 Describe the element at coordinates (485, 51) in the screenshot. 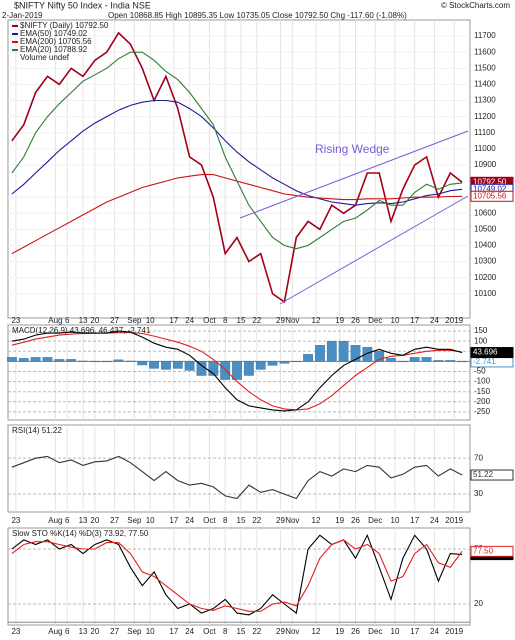

I see `y-tick-label: 11600` at that location.